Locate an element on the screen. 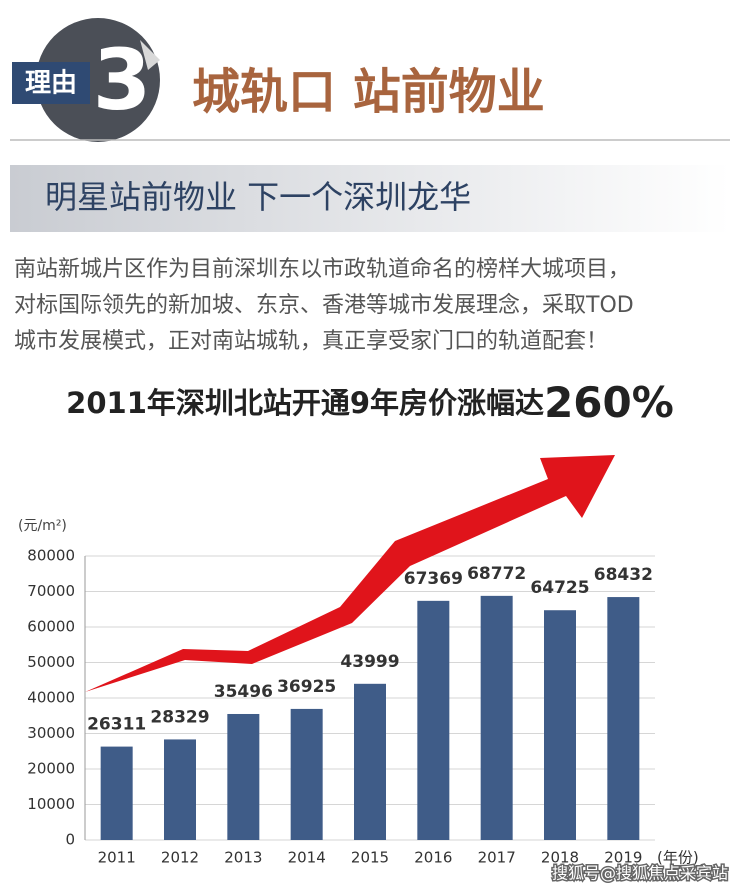 This screenshot has width=740, height=890. y-axis-label: (元/m²) is located at coordinates (42, 526).